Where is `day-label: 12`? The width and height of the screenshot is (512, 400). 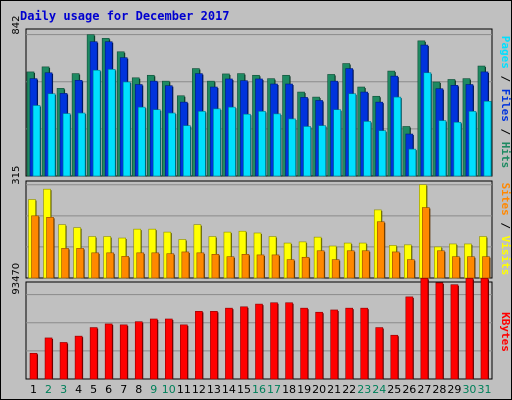 day-label: 12 is located at coordinates (199, 389).